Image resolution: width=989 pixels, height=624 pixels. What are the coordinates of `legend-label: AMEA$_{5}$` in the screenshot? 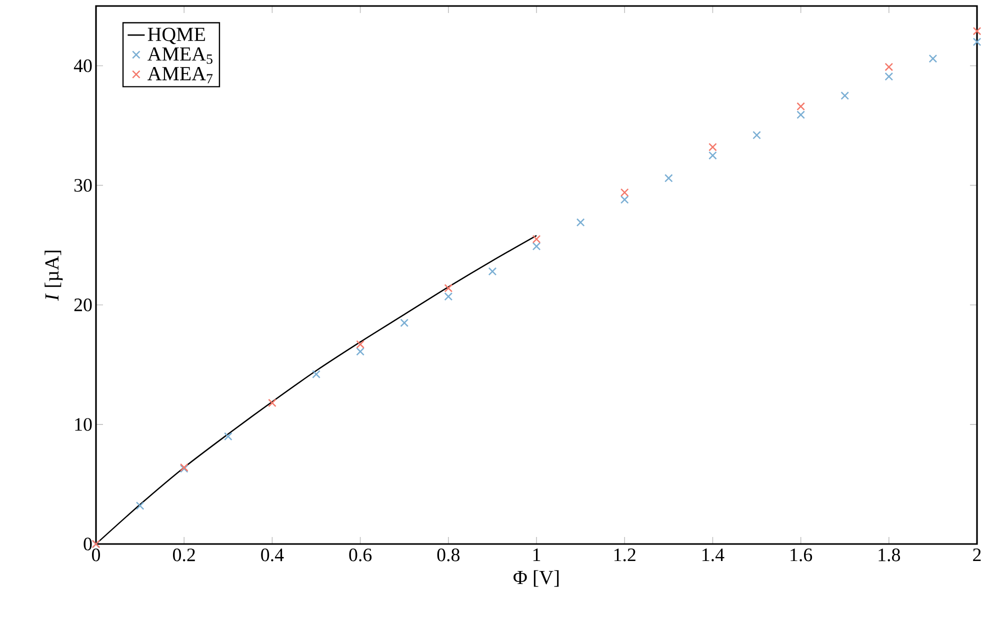 It's located at (180, 55).